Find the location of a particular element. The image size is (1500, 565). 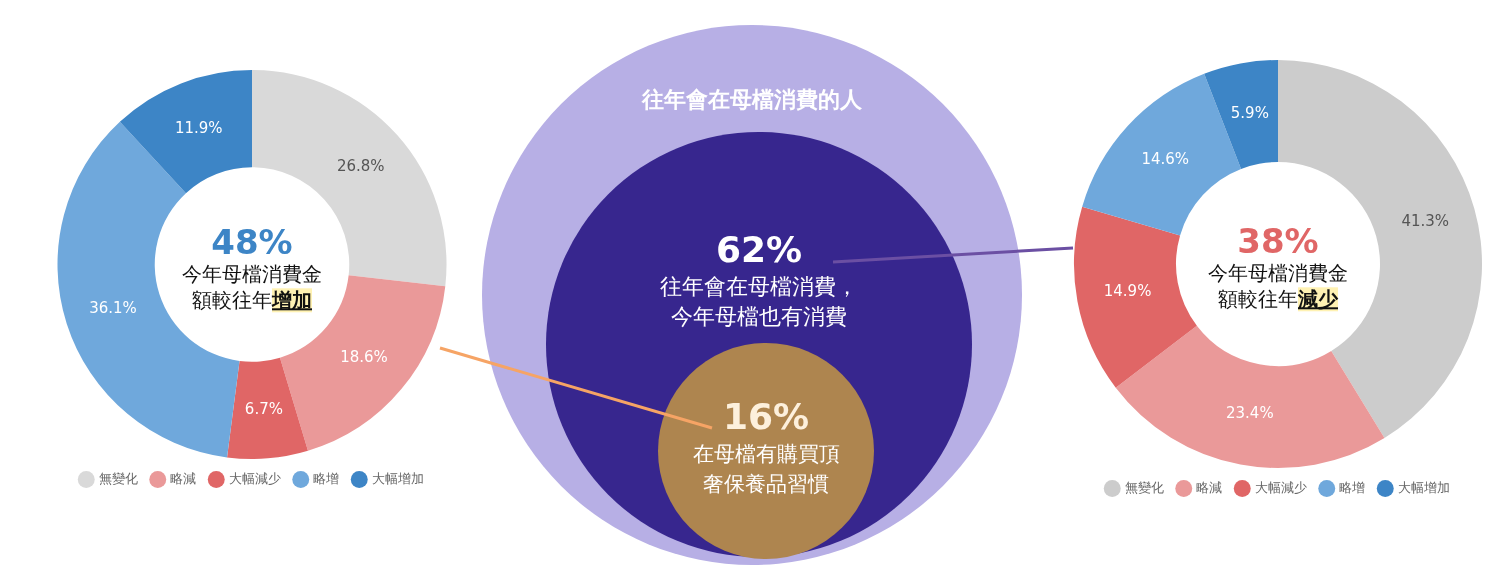

data-label: 23.4% is located at coordinates (1250, 413).